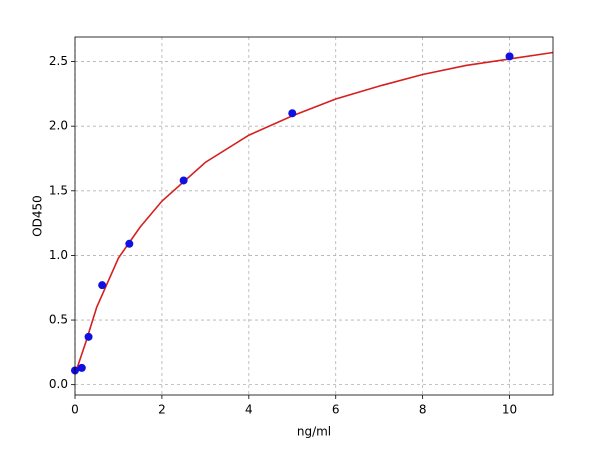 The image size is (600, 453). Describe the element at coordinates (336, 410) in the screenshot. I see `x-tick-label: 6` at that location.